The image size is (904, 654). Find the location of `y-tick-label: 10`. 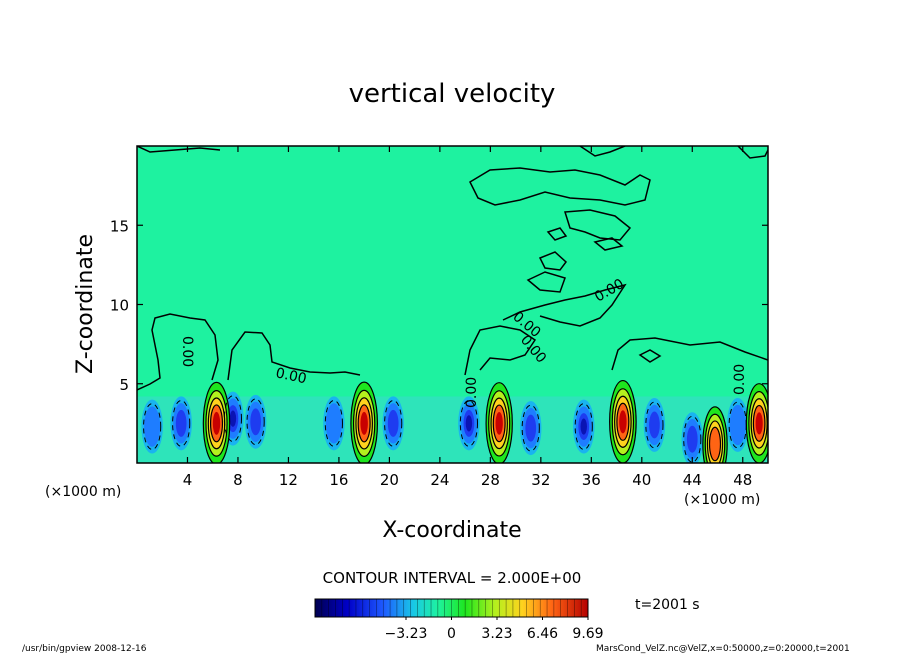

y-tick-label: 10 is located at coordinates (119, 306).